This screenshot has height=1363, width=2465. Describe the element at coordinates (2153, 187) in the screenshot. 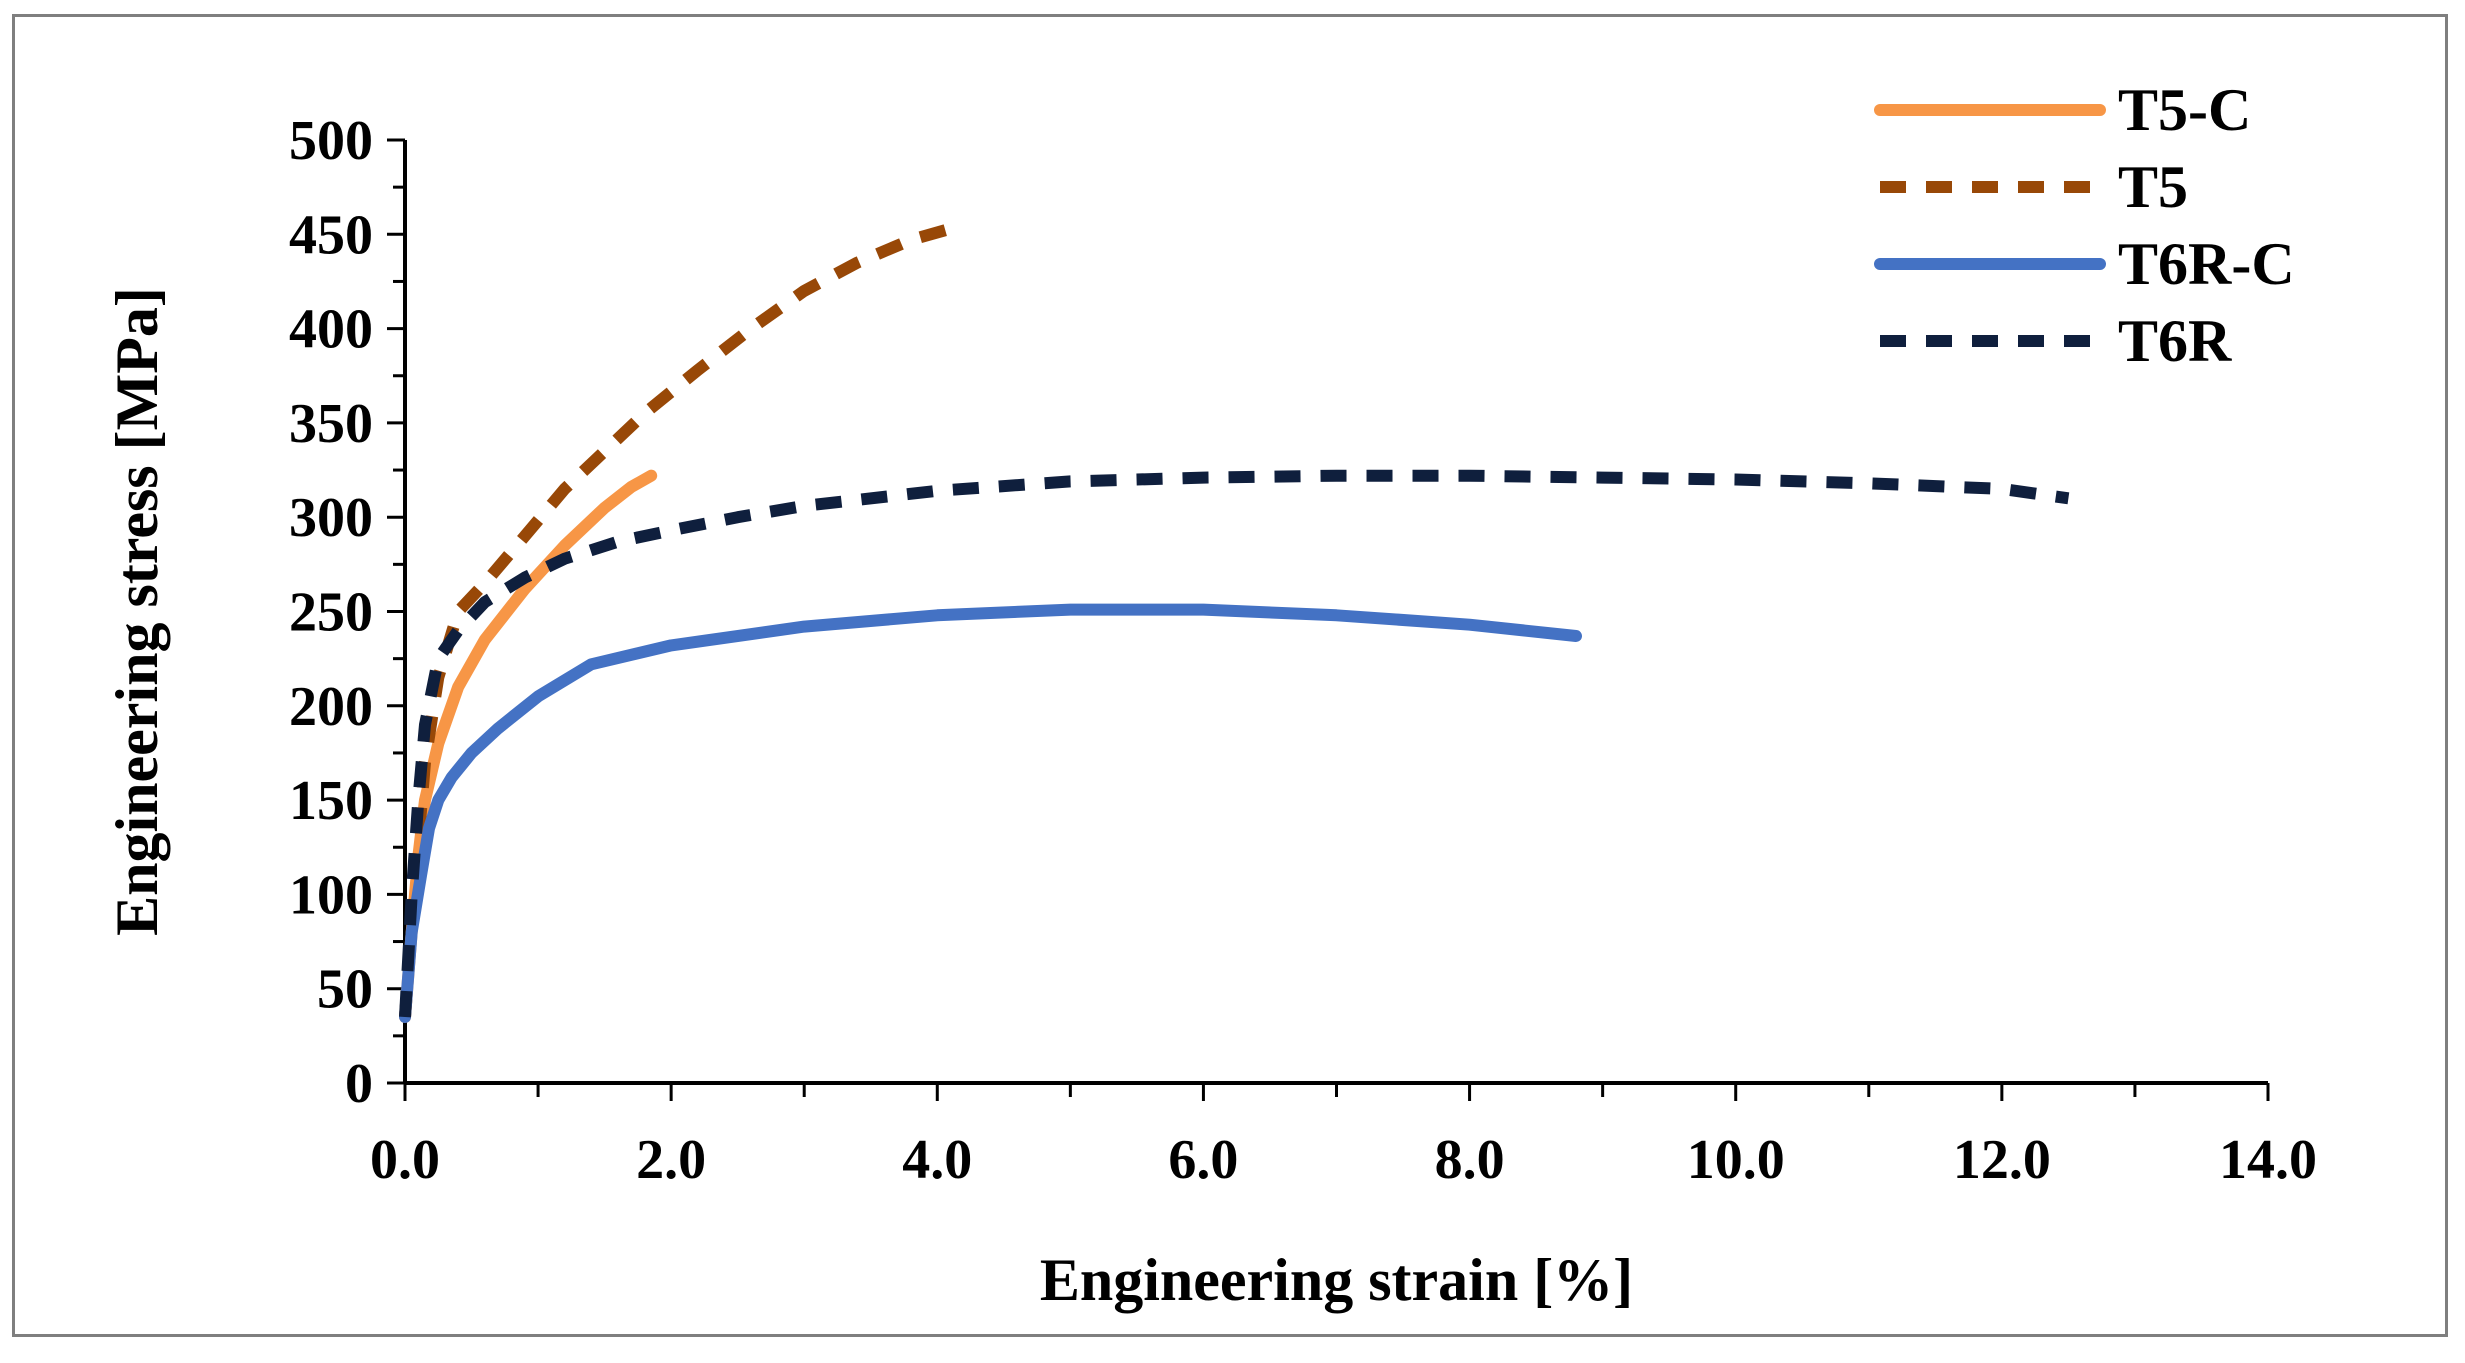

I see `legend-label-t5: T5` at that location.